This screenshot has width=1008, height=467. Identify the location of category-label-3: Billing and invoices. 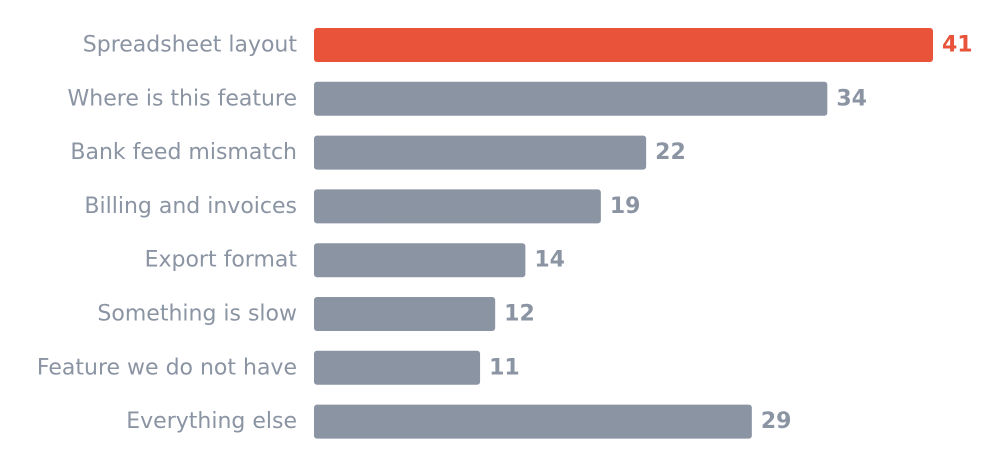
(190, 206).